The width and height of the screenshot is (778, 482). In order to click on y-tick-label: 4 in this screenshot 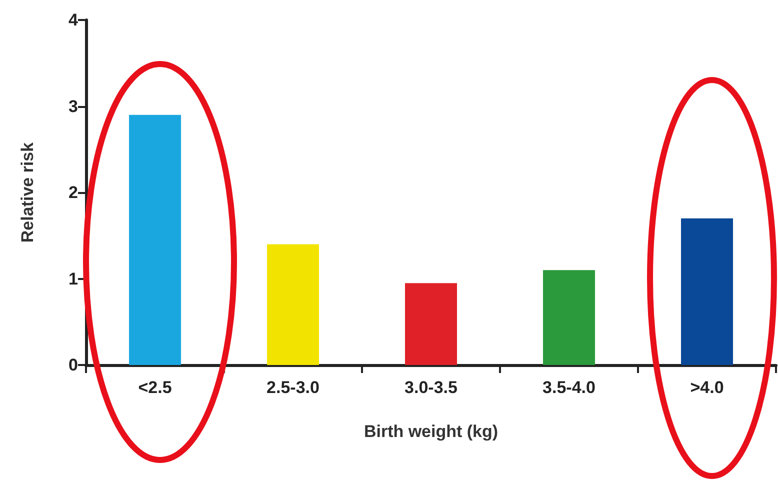, I will do `click(73, 20)`.